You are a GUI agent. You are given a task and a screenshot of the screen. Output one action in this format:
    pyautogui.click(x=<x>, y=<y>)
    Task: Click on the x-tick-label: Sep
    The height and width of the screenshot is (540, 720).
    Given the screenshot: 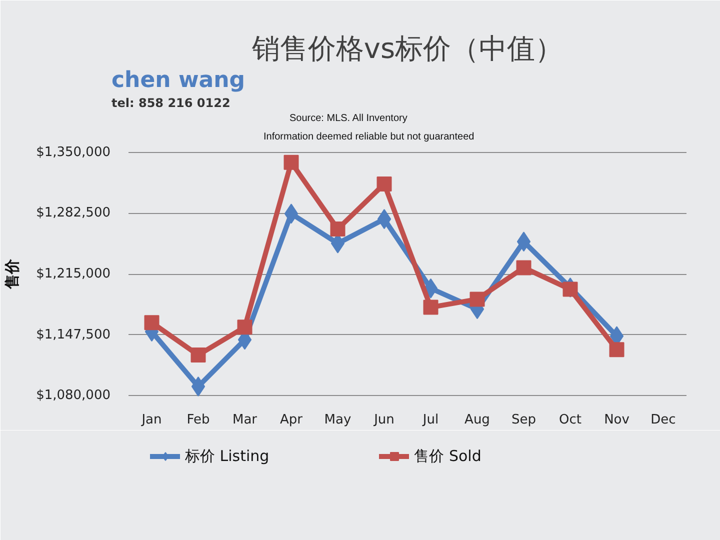 What is the action you would take?
    pyautogui.click(x=524, y=420)
    